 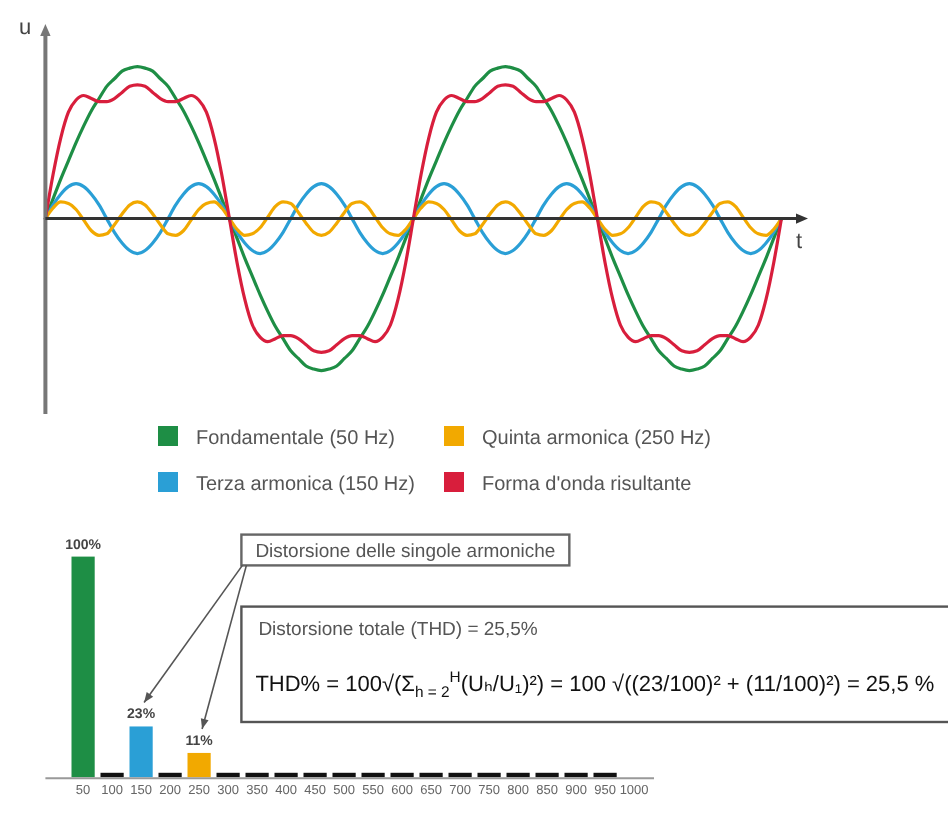 I want to click on x-axis-title: t, so click(x=799, y=242).